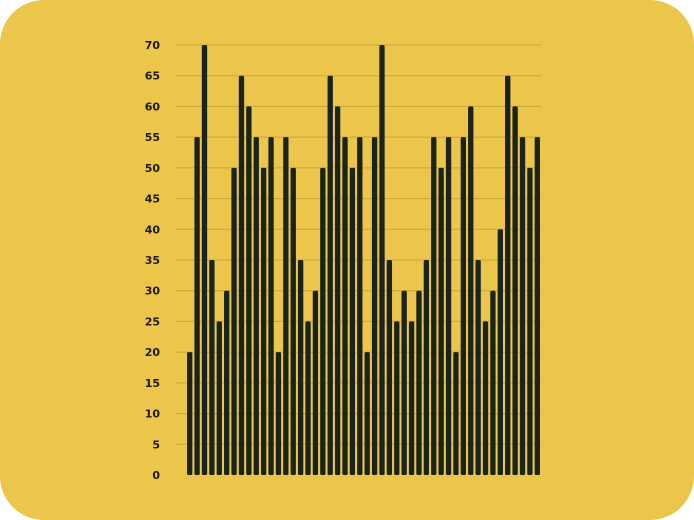  I want to click on y-tick-label: 15, so click(152, 383).